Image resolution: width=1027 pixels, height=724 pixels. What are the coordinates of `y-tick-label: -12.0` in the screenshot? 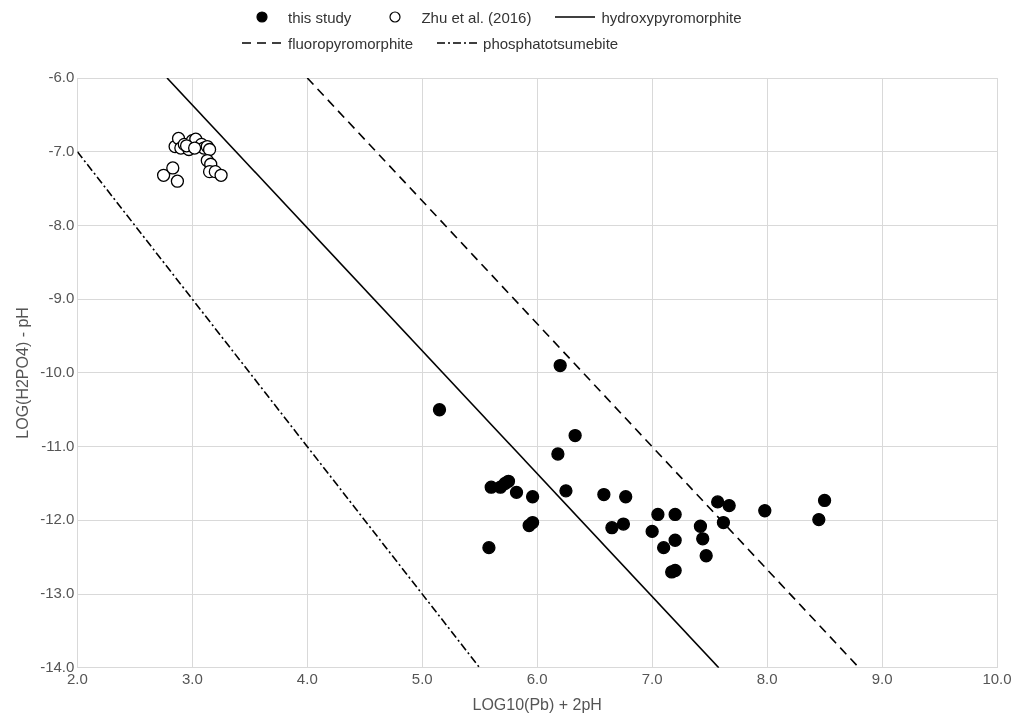 It's located at (57, 519).